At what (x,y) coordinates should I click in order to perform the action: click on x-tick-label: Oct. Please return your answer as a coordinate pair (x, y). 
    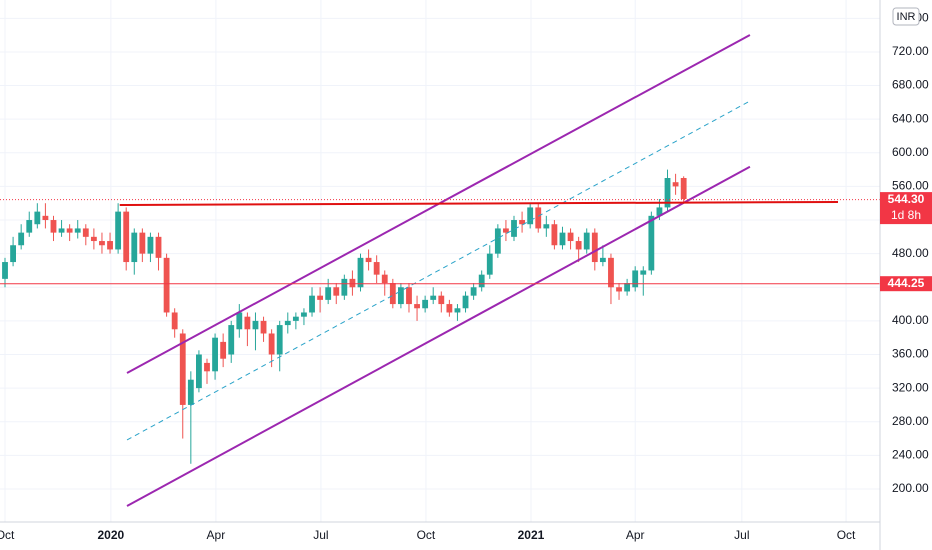
    Looking at the image, I should click on (846, 535).